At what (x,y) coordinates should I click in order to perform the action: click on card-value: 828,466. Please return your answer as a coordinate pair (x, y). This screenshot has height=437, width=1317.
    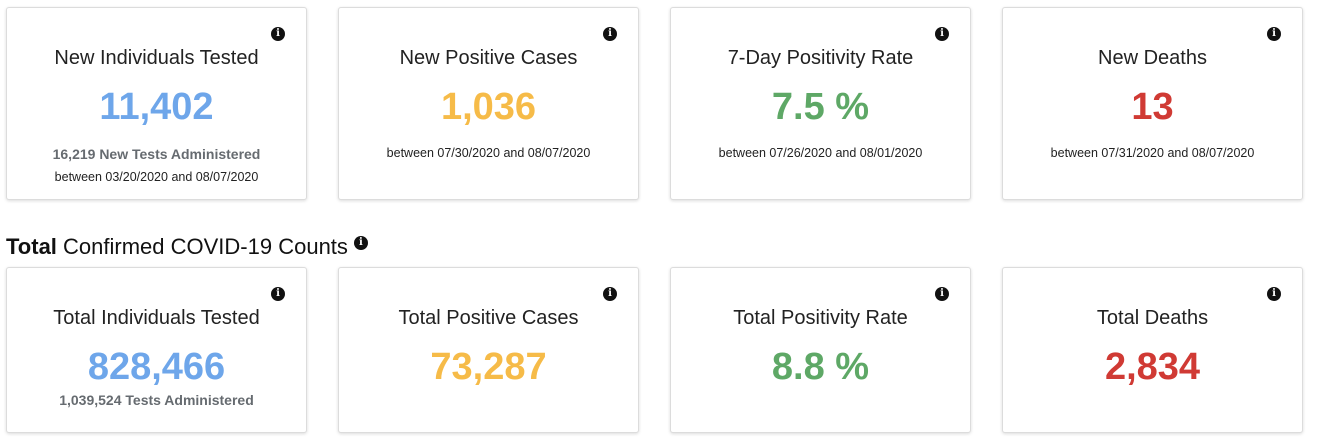
    Looking at the image, I should click on (156, 367).